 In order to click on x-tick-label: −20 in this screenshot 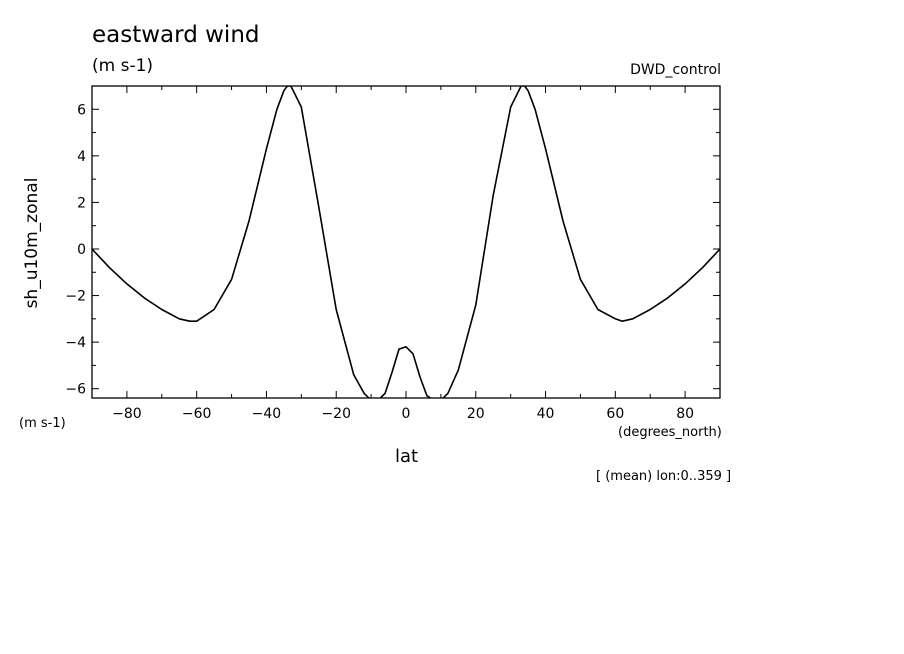, I will do `click(336, 414)`.